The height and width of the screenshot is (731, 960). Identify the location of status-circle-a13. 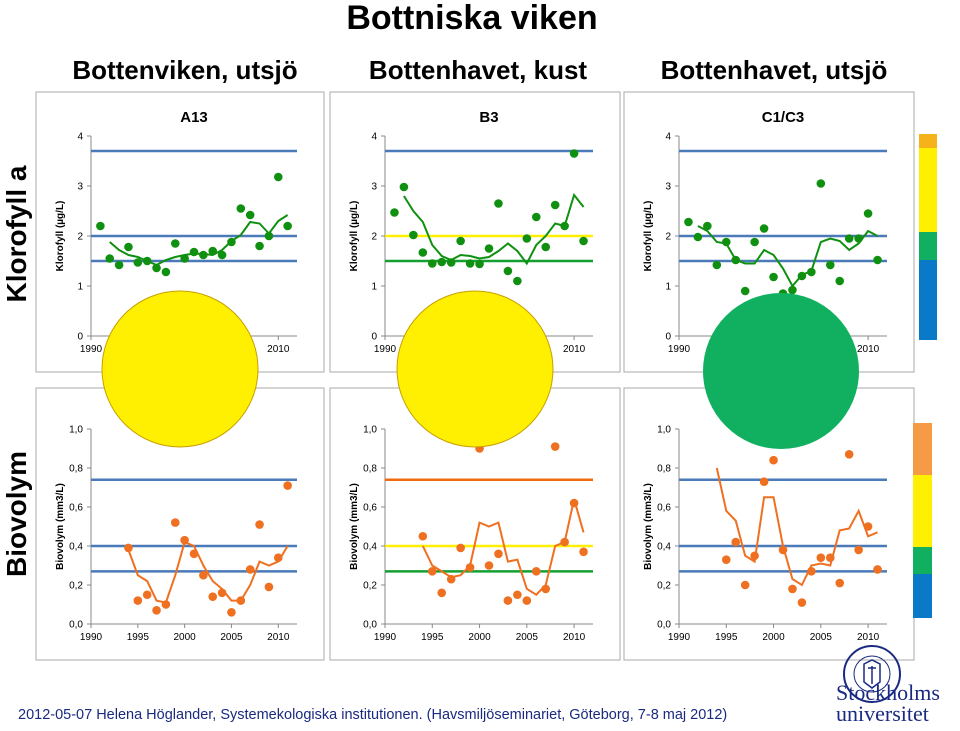
(180, 369).